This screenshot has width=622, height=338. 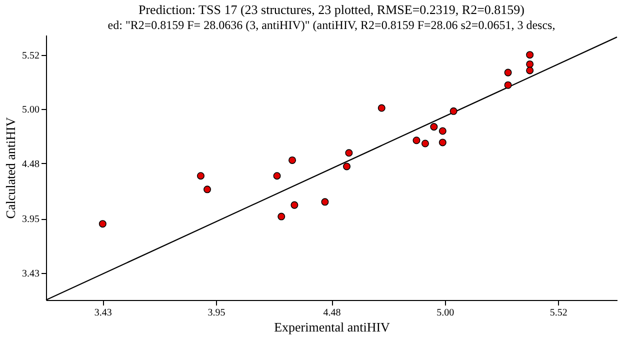 I want to click on x-tick-label: 3.95, so click(x=217, y=313).